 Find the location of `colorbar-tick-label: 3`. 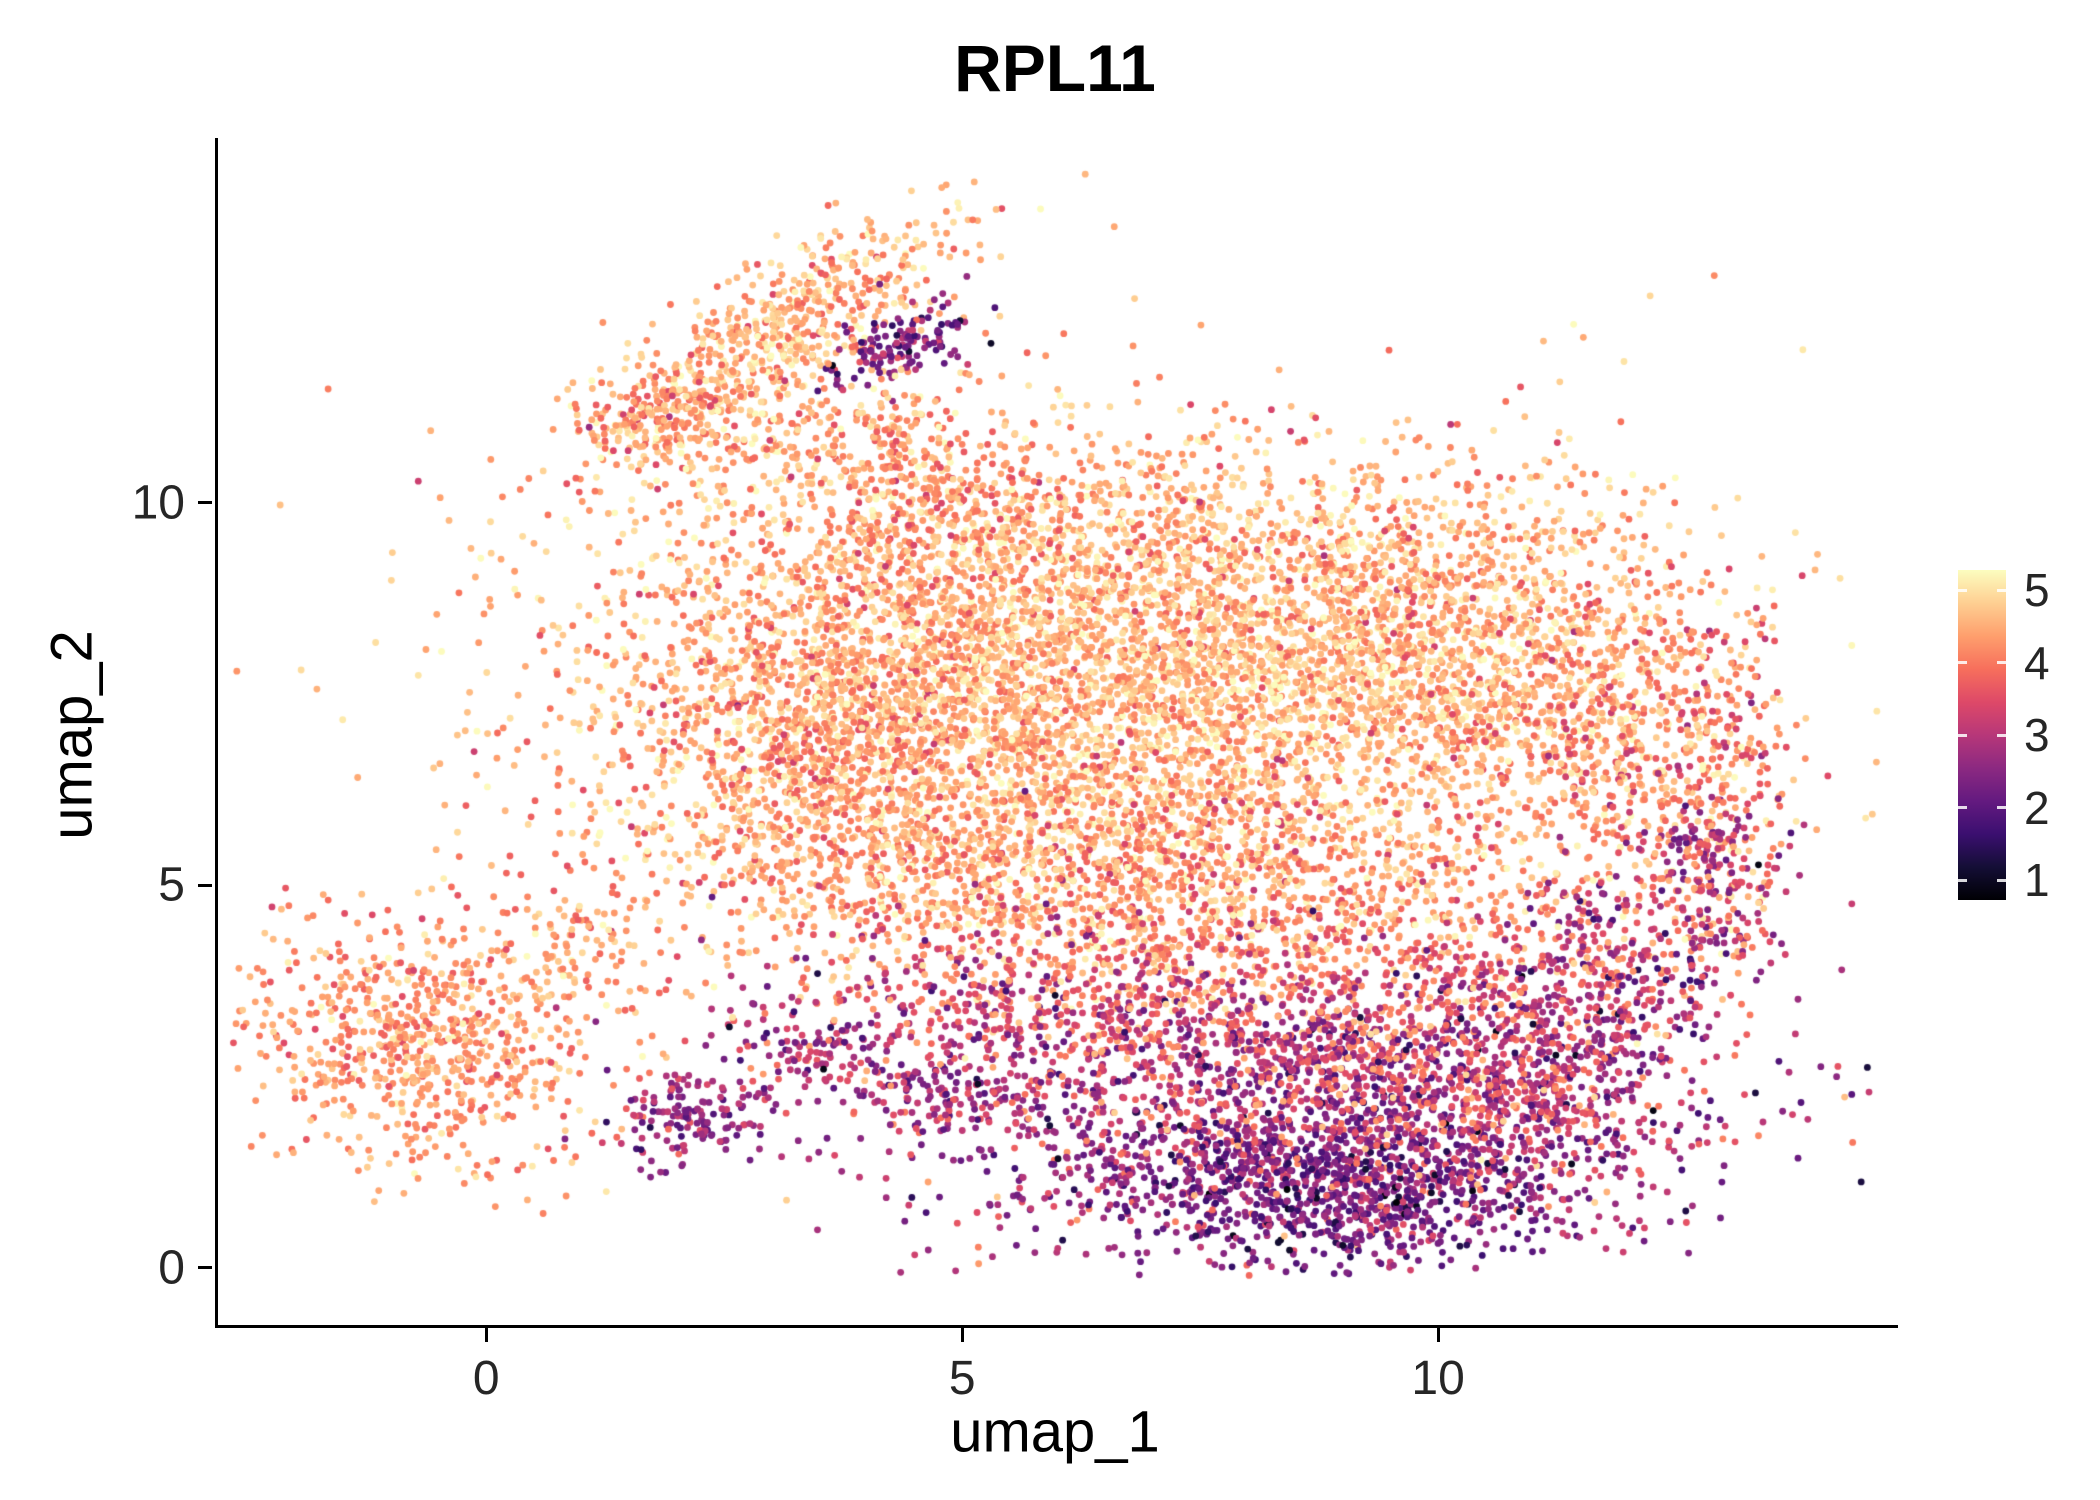

colorbar-tick-label: 3 is located at coordinates (2037, 735).